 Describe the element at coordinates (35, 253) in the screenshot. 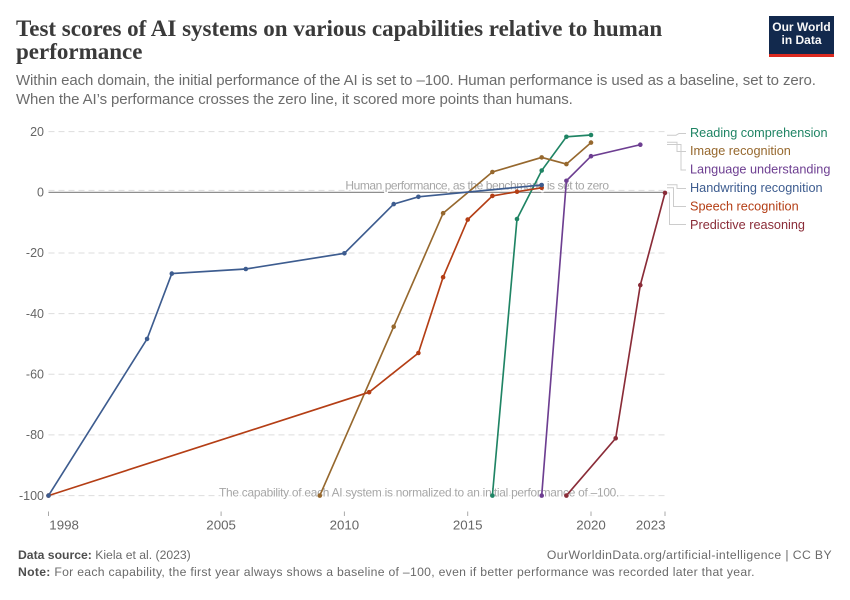

I see `svg-text: -20` at that location.